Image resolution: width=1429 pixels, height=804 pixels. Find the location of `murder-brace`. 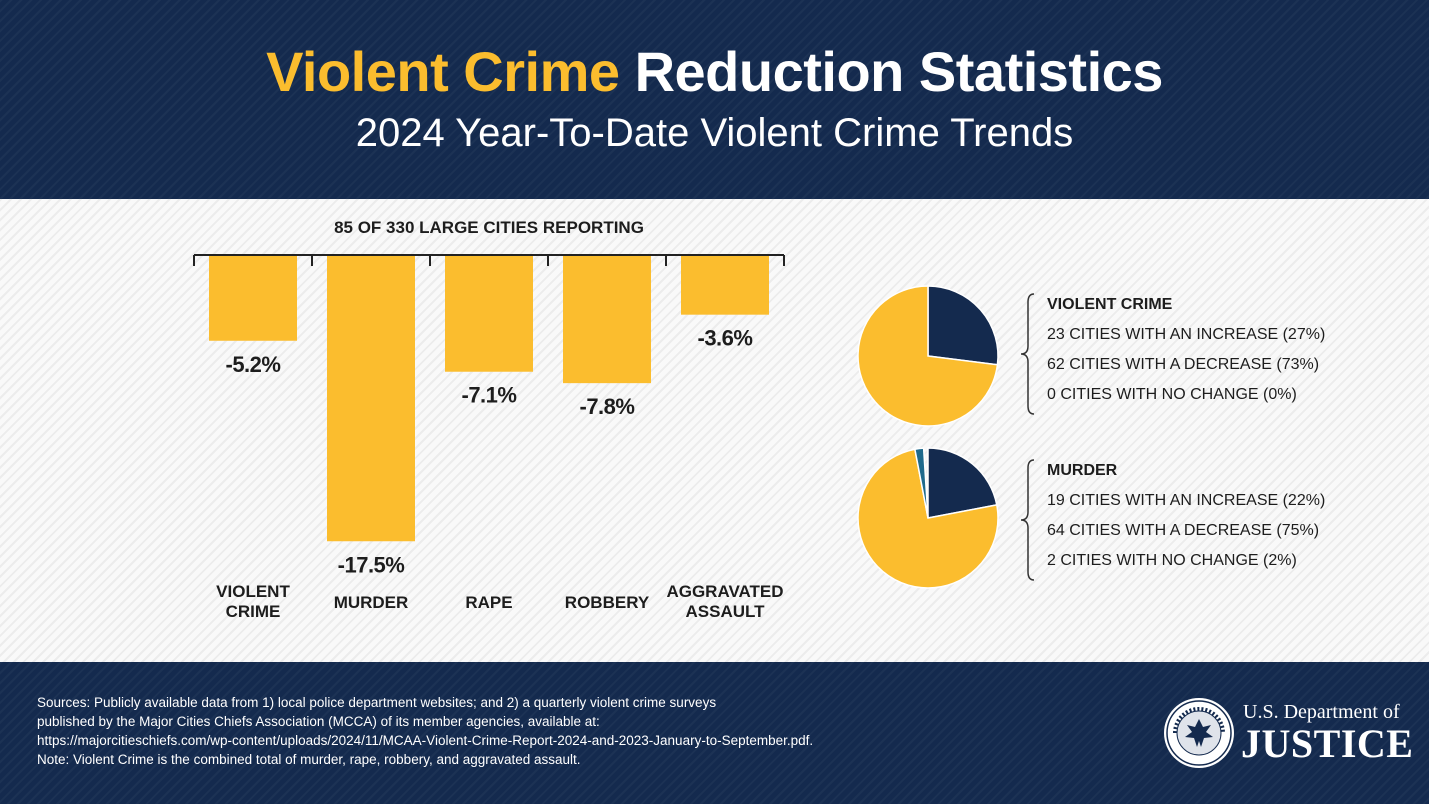

murder-brace is located at coordinates (1027, 520).